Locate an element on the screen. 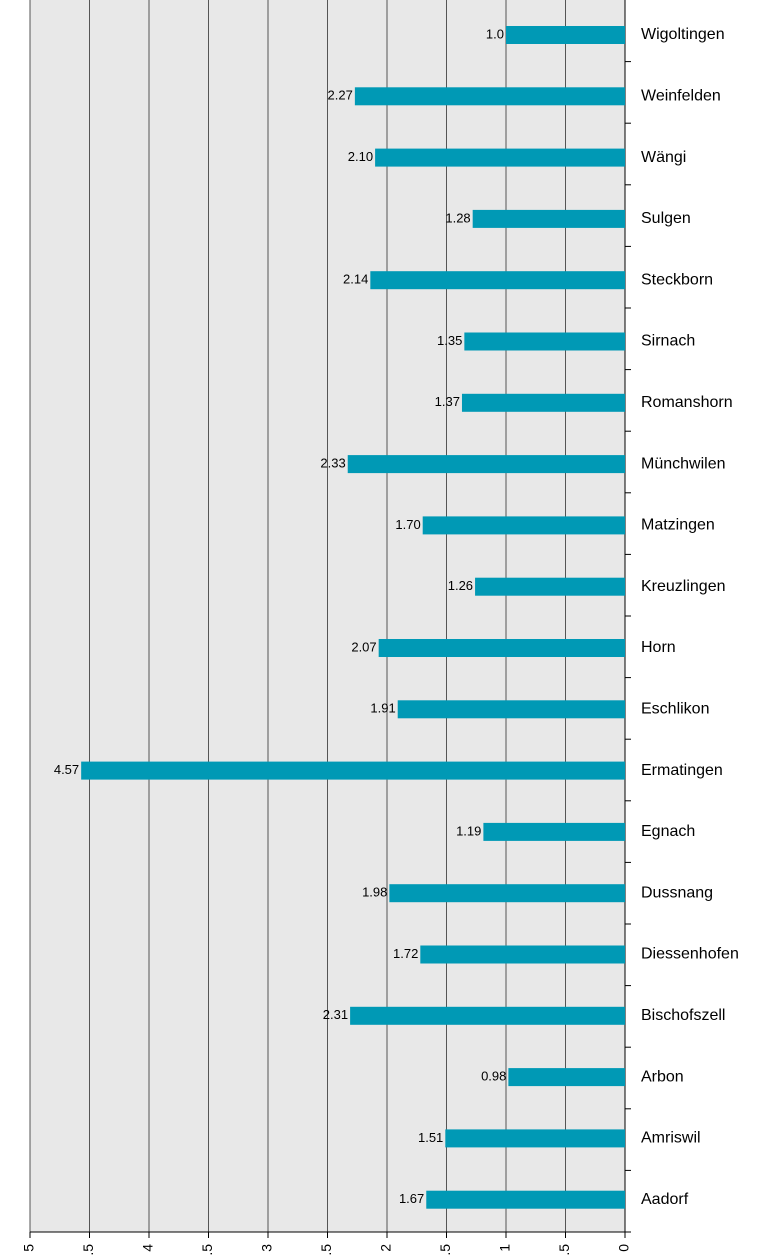 The image size is (774, 1256). x-tick-label: 4.5 is located at coordinates (88, 1250).